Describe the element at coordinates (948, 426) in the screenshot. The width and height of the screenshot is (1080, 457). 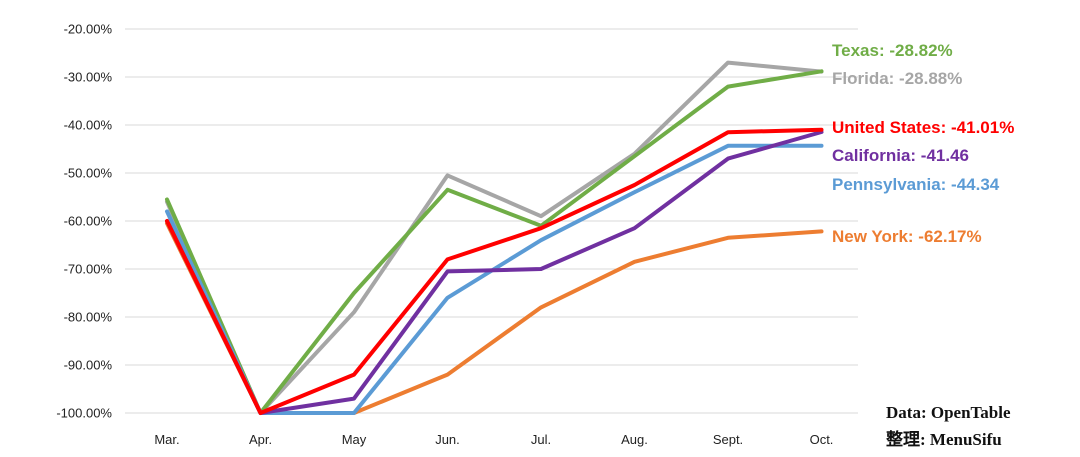
I see `source-note: Data: OpenTable 整理: MenuSifu` at that location.